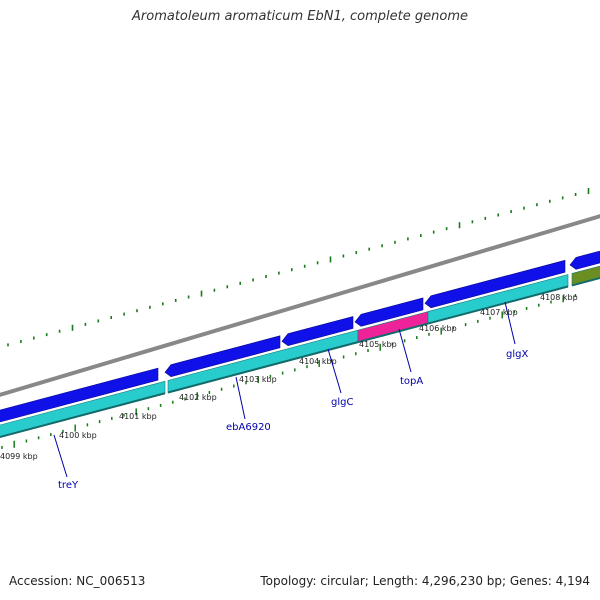 This screenshot has height=600, width=600. Describe the element at coordinates (378, 344) in the screenshot. I see `tick-label: 4105 kbp` at that location.